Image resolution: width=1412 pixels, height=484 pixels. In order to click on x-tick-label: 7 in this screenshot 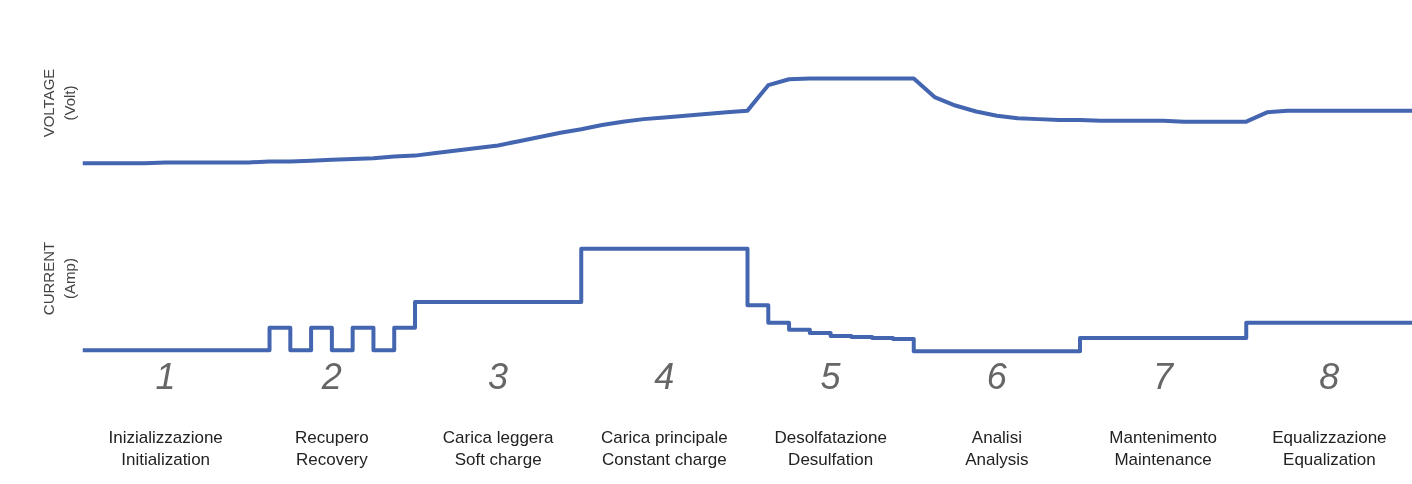, I will do `click(1164, 376)`.